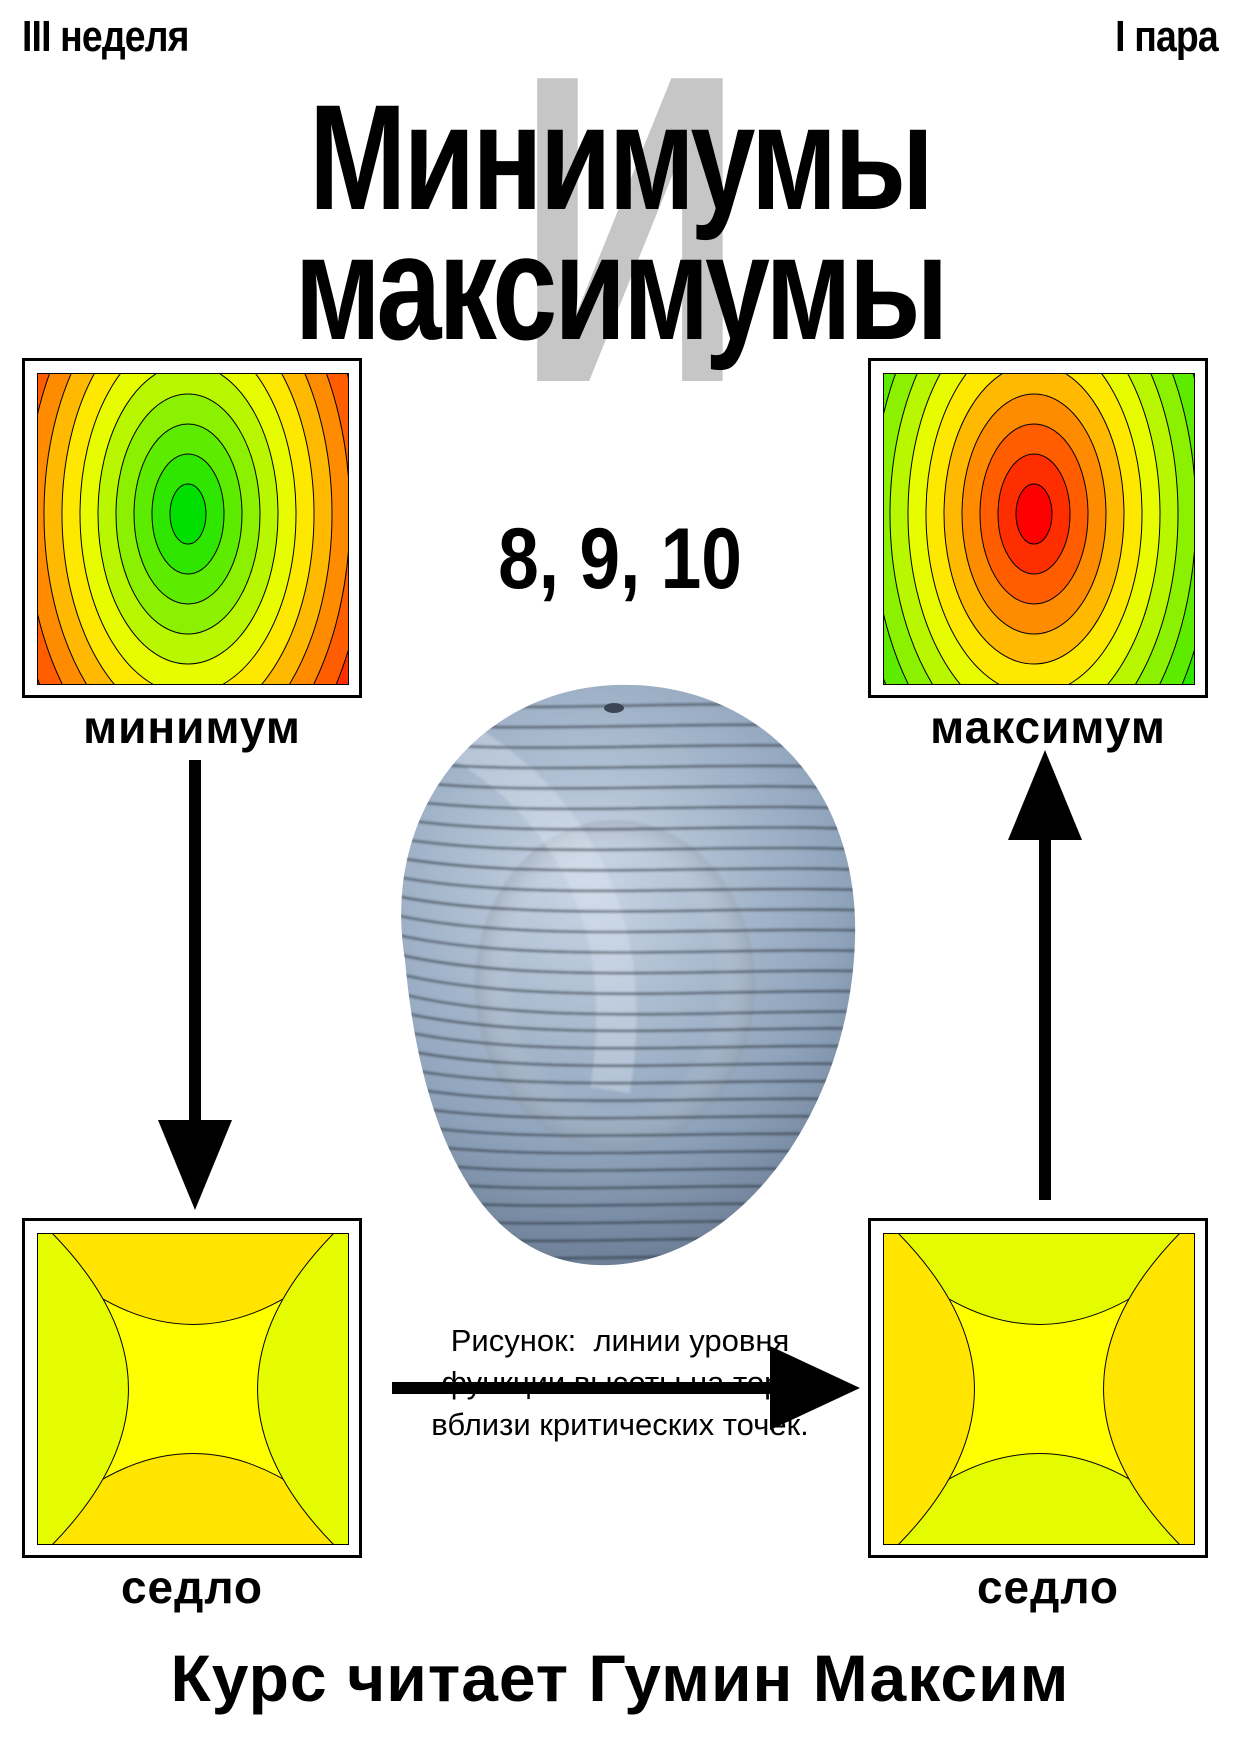  I want to click on contour-plot-maximum, so click(1039, 529).